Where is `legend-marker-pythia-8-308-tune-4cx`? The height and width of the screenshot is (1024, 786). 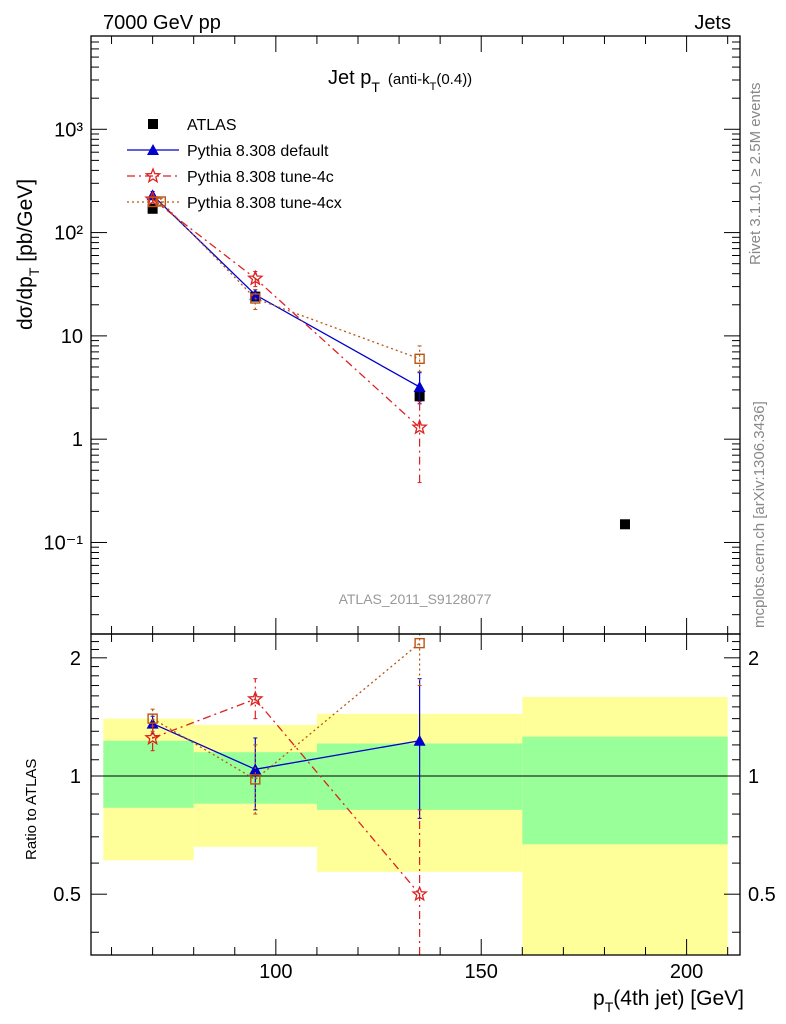
legend-marker-pythia-8-308-tune-4cx is located at coordinates (153, 202).